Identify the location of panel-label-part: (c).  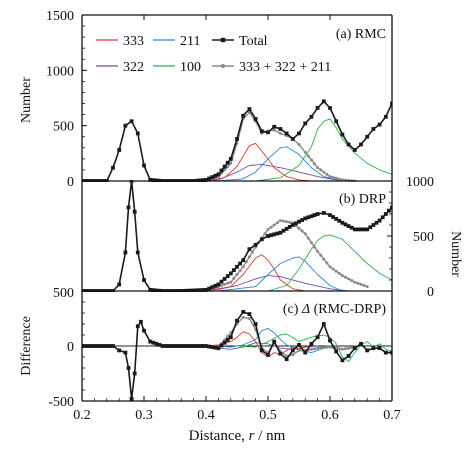
(292, 309).